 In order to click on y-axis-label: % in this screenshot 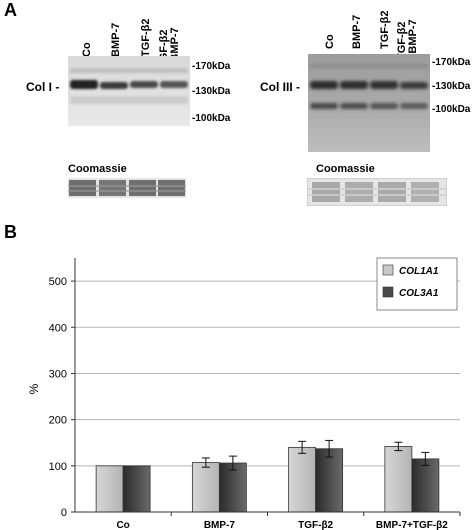, I will do `click(34, 388)`.